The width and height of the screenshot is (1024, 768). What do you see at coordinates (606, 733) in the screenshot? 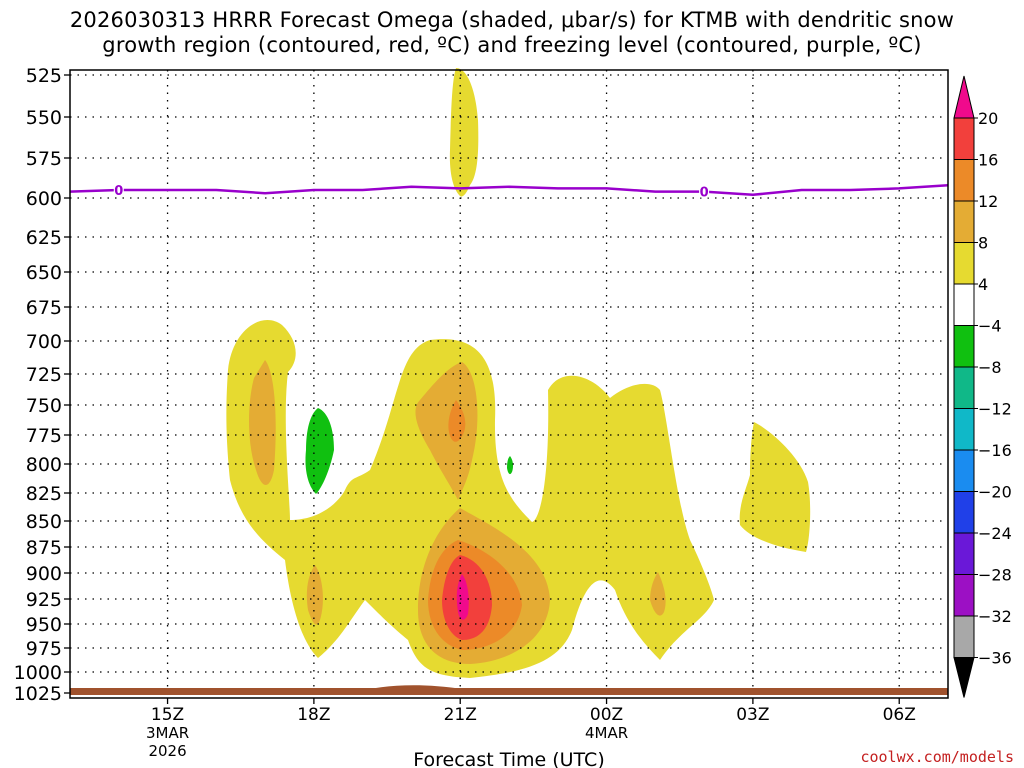
I see `x-tick-date: 4MAR` at bounding box center [606, 733].